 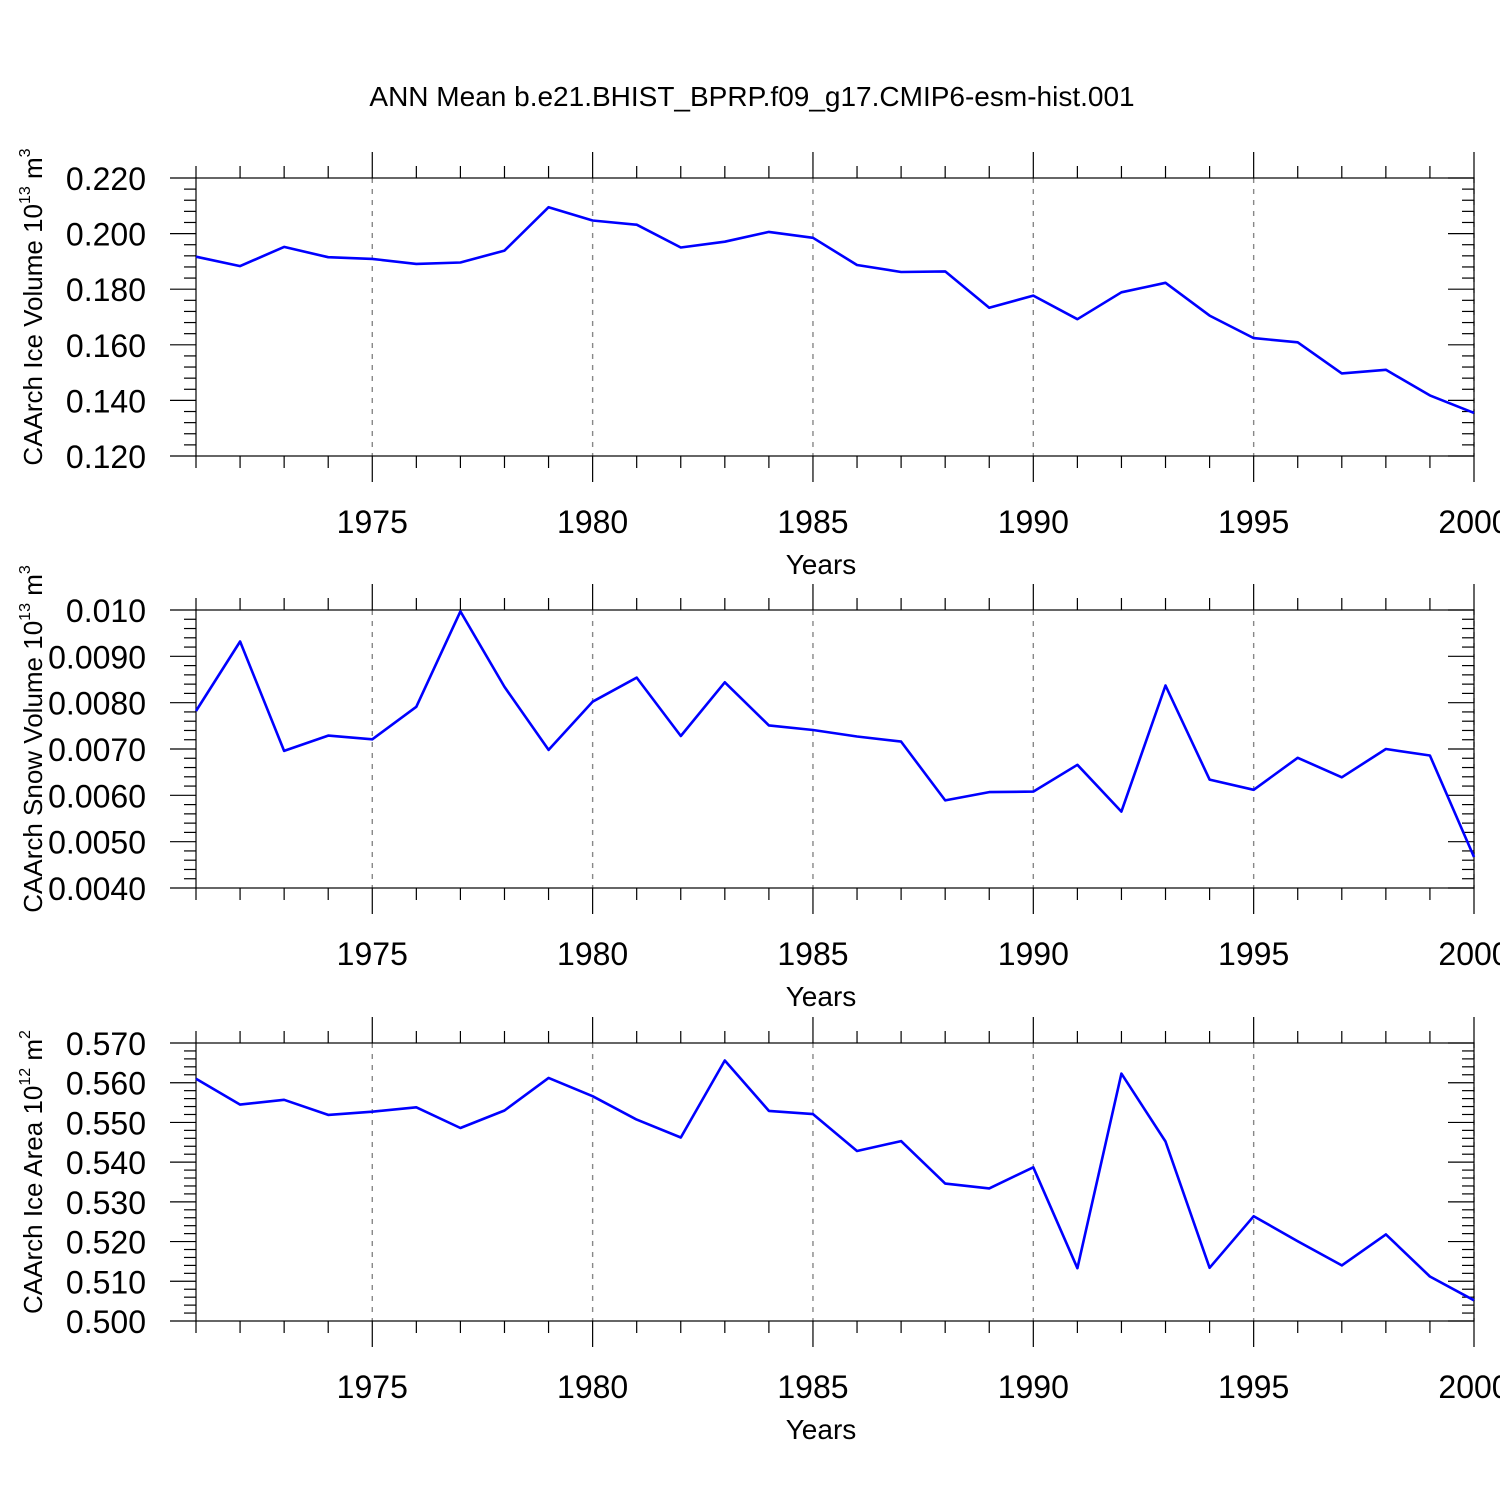 I want to click on y-tick-label: 0.010, so click(x=106, y=611).